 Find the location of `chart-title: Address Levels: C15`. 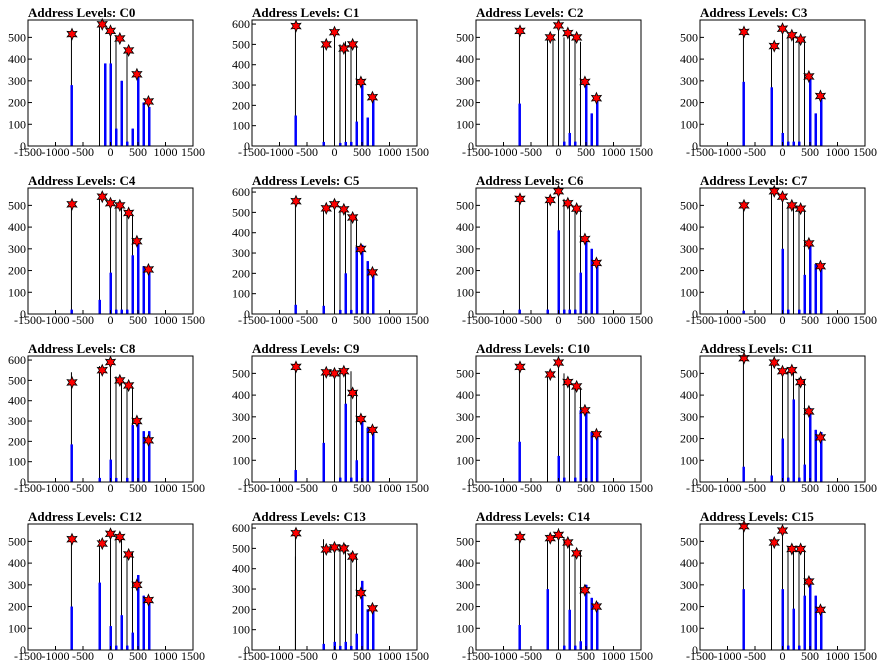

chart-title: Address Levels: C15 is located at coordinates (757, 516).